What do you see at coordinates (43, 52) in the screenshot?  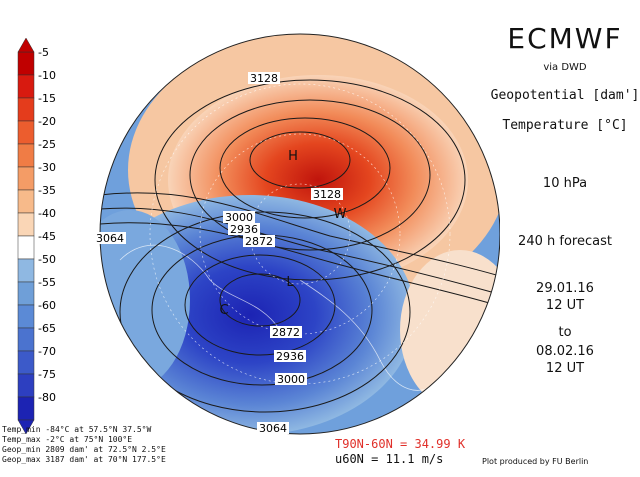 I see `colorbar-label: -5` at bounding box center [43, 52].